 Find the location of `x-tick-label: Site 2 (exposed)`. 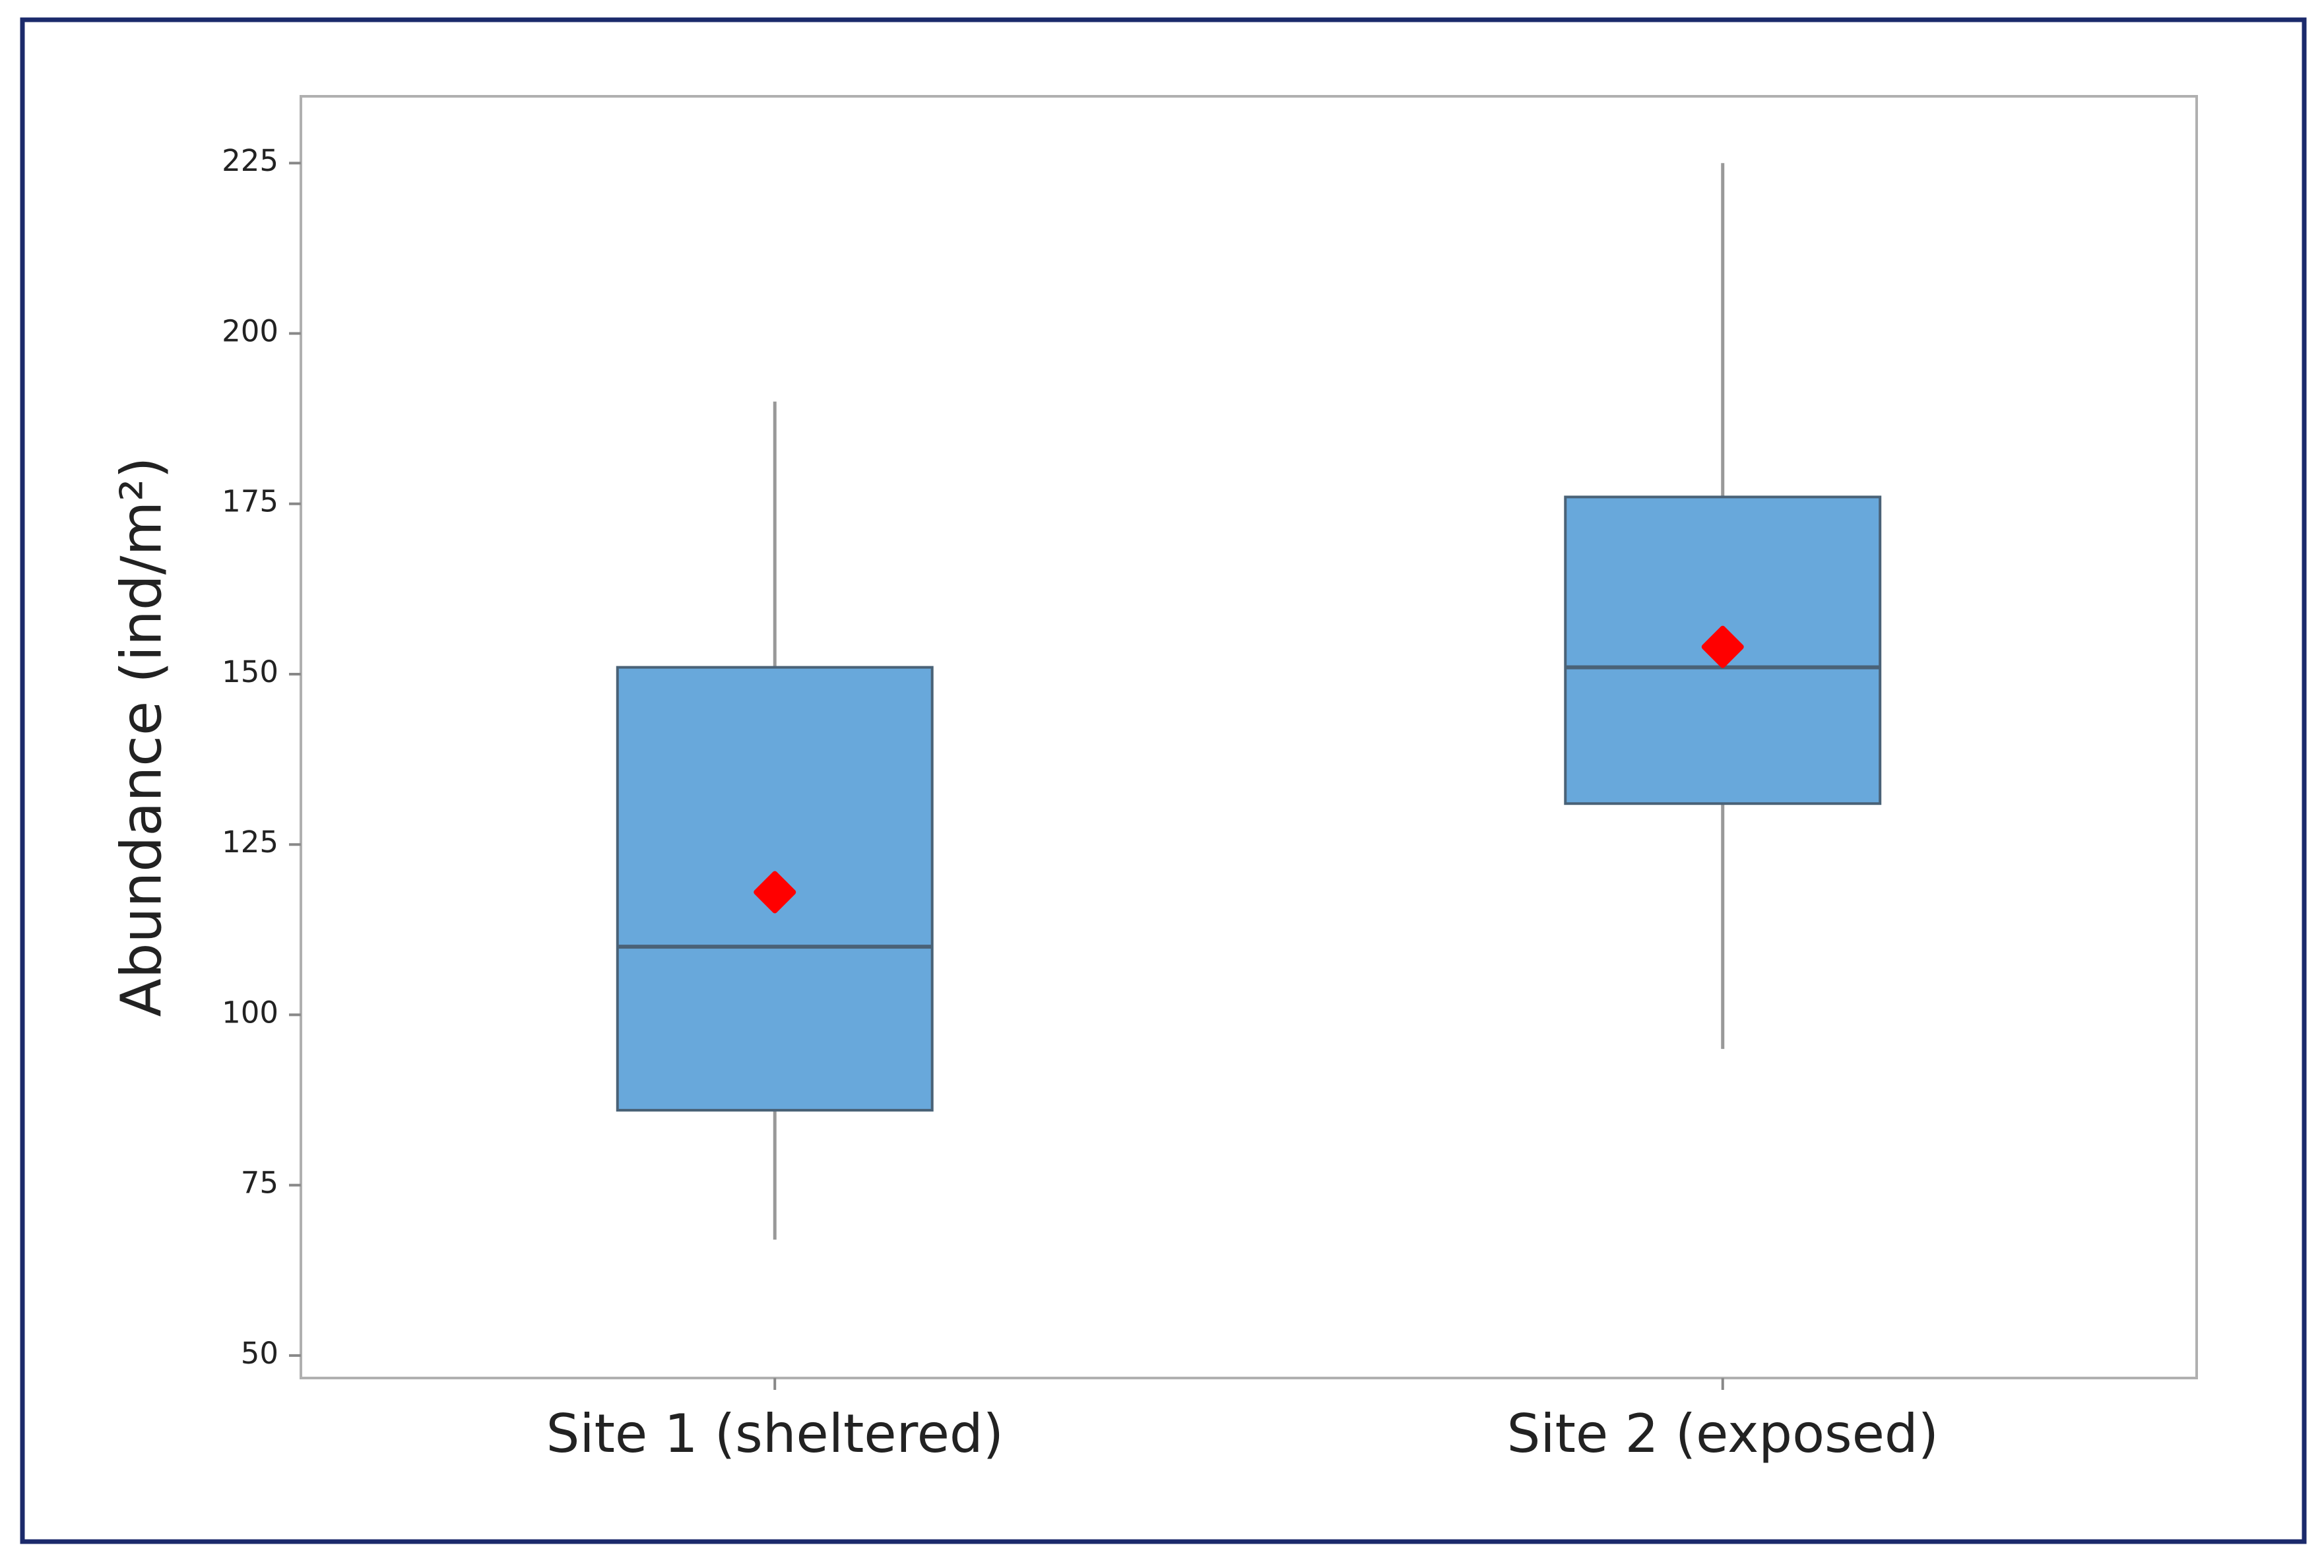

x-tick-label: Site 2 (exposed) is located at coordinates (1723, 1433).